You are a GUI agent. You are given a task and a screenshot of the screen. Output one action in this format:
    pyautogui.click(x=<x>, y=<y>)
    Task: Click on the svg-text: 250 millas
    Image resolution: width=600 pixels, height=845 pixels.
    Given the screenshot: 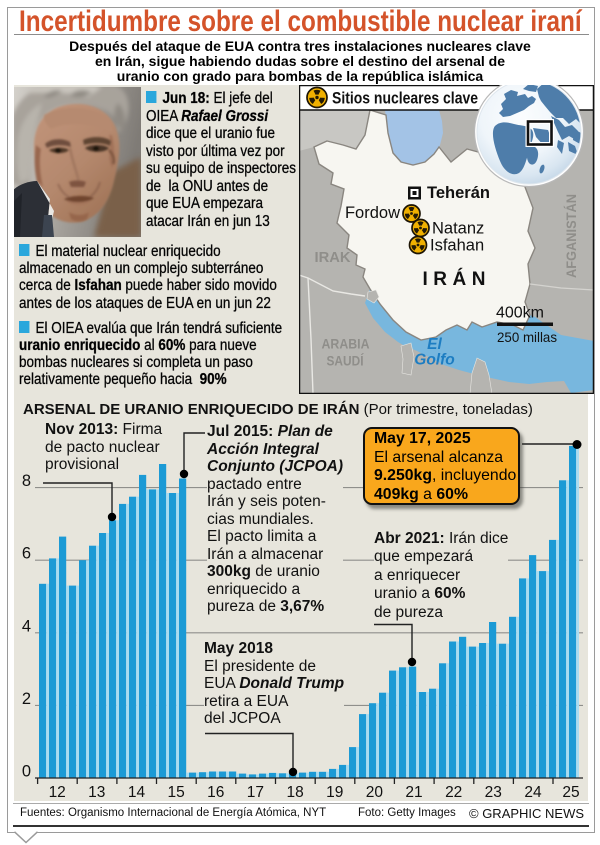 What is the action you would take?
    pyautogui.click(x=527, y=337)
    